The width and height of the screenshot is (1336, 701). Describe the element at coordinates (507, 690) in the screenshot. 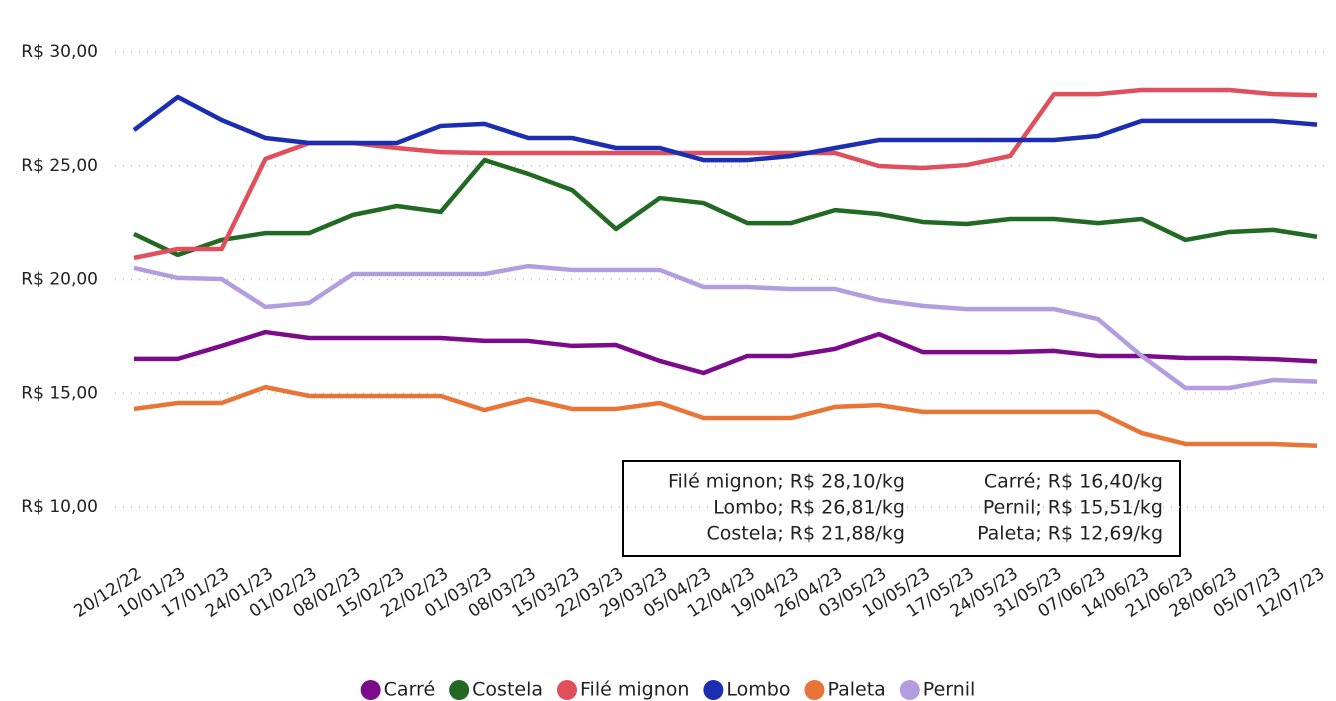

I see `legend-label: Costela` at that location.